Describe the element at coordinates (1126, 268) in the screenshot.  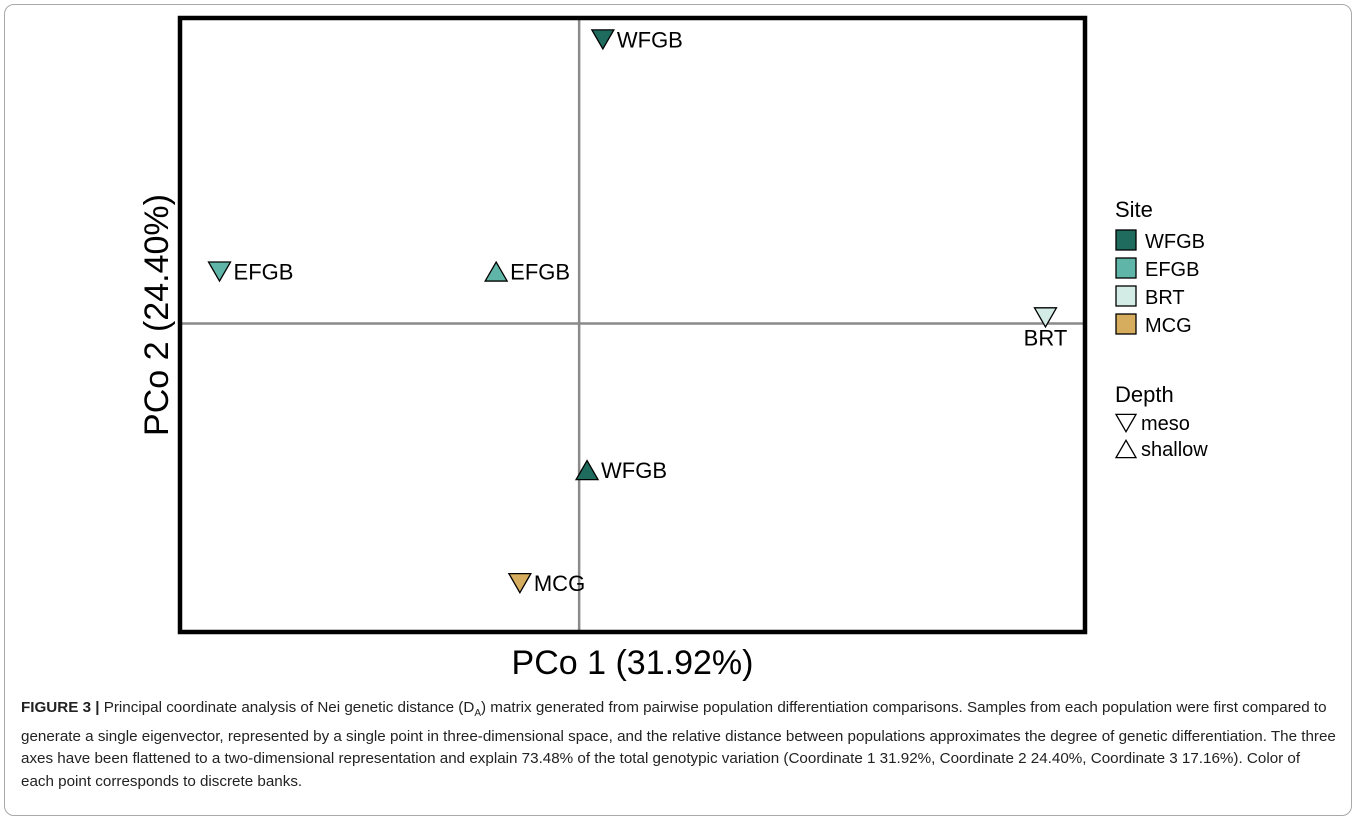
I see `legend-swatch-efgb` at that location.